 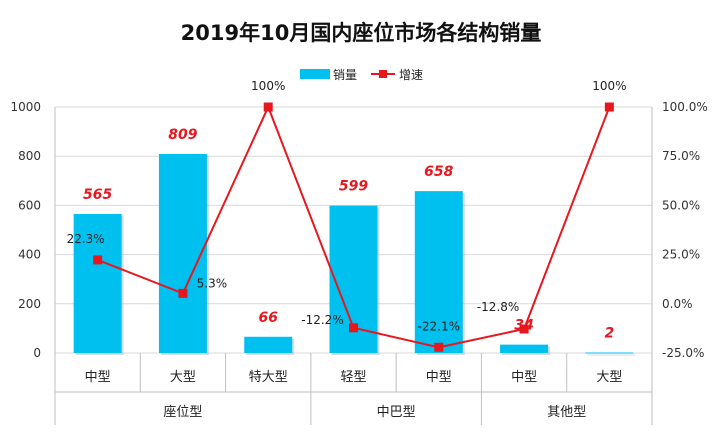 What do you see at coordinates (353, 377) in the screenshot?
I see `category-label: 轻型` at bounding box center [353, 377].